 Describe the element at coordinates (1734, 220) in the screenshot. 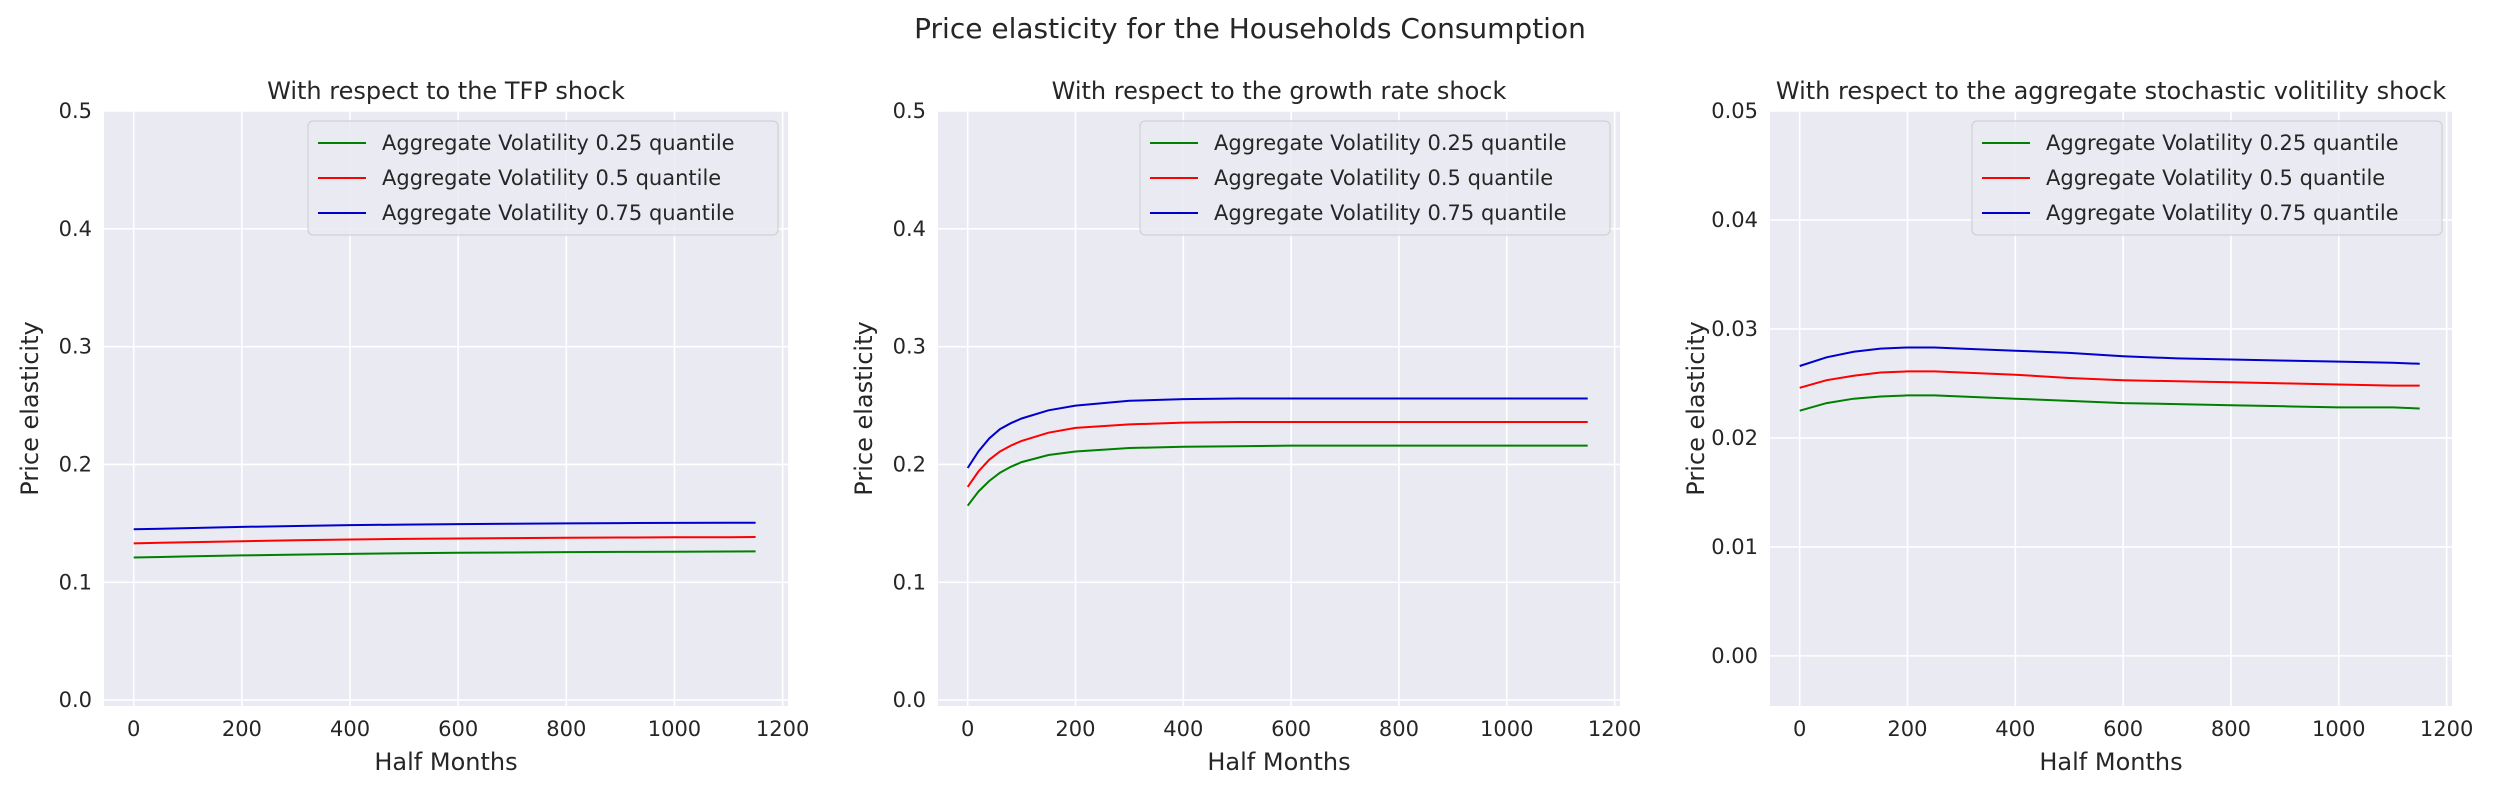

I see `y-tick-label: 0.04` at that location.